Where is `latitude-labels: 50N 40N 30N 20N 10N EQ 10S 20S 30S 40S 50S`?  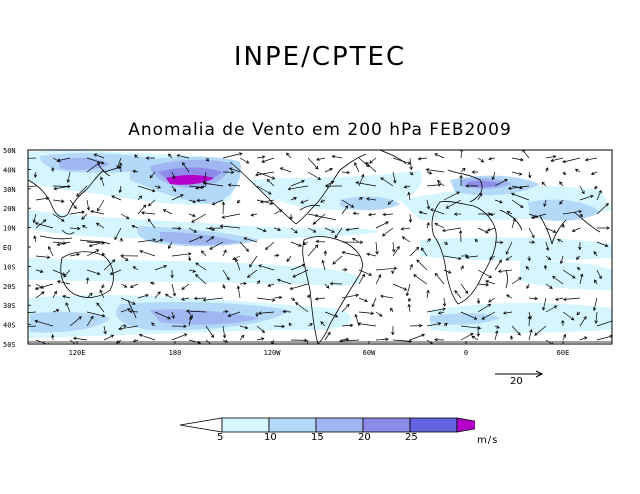
latitude-labels: 50N 40N 30N 20N 10N EQ 10S 20S 30S 40S 50S is located at coordinates (17, 248).